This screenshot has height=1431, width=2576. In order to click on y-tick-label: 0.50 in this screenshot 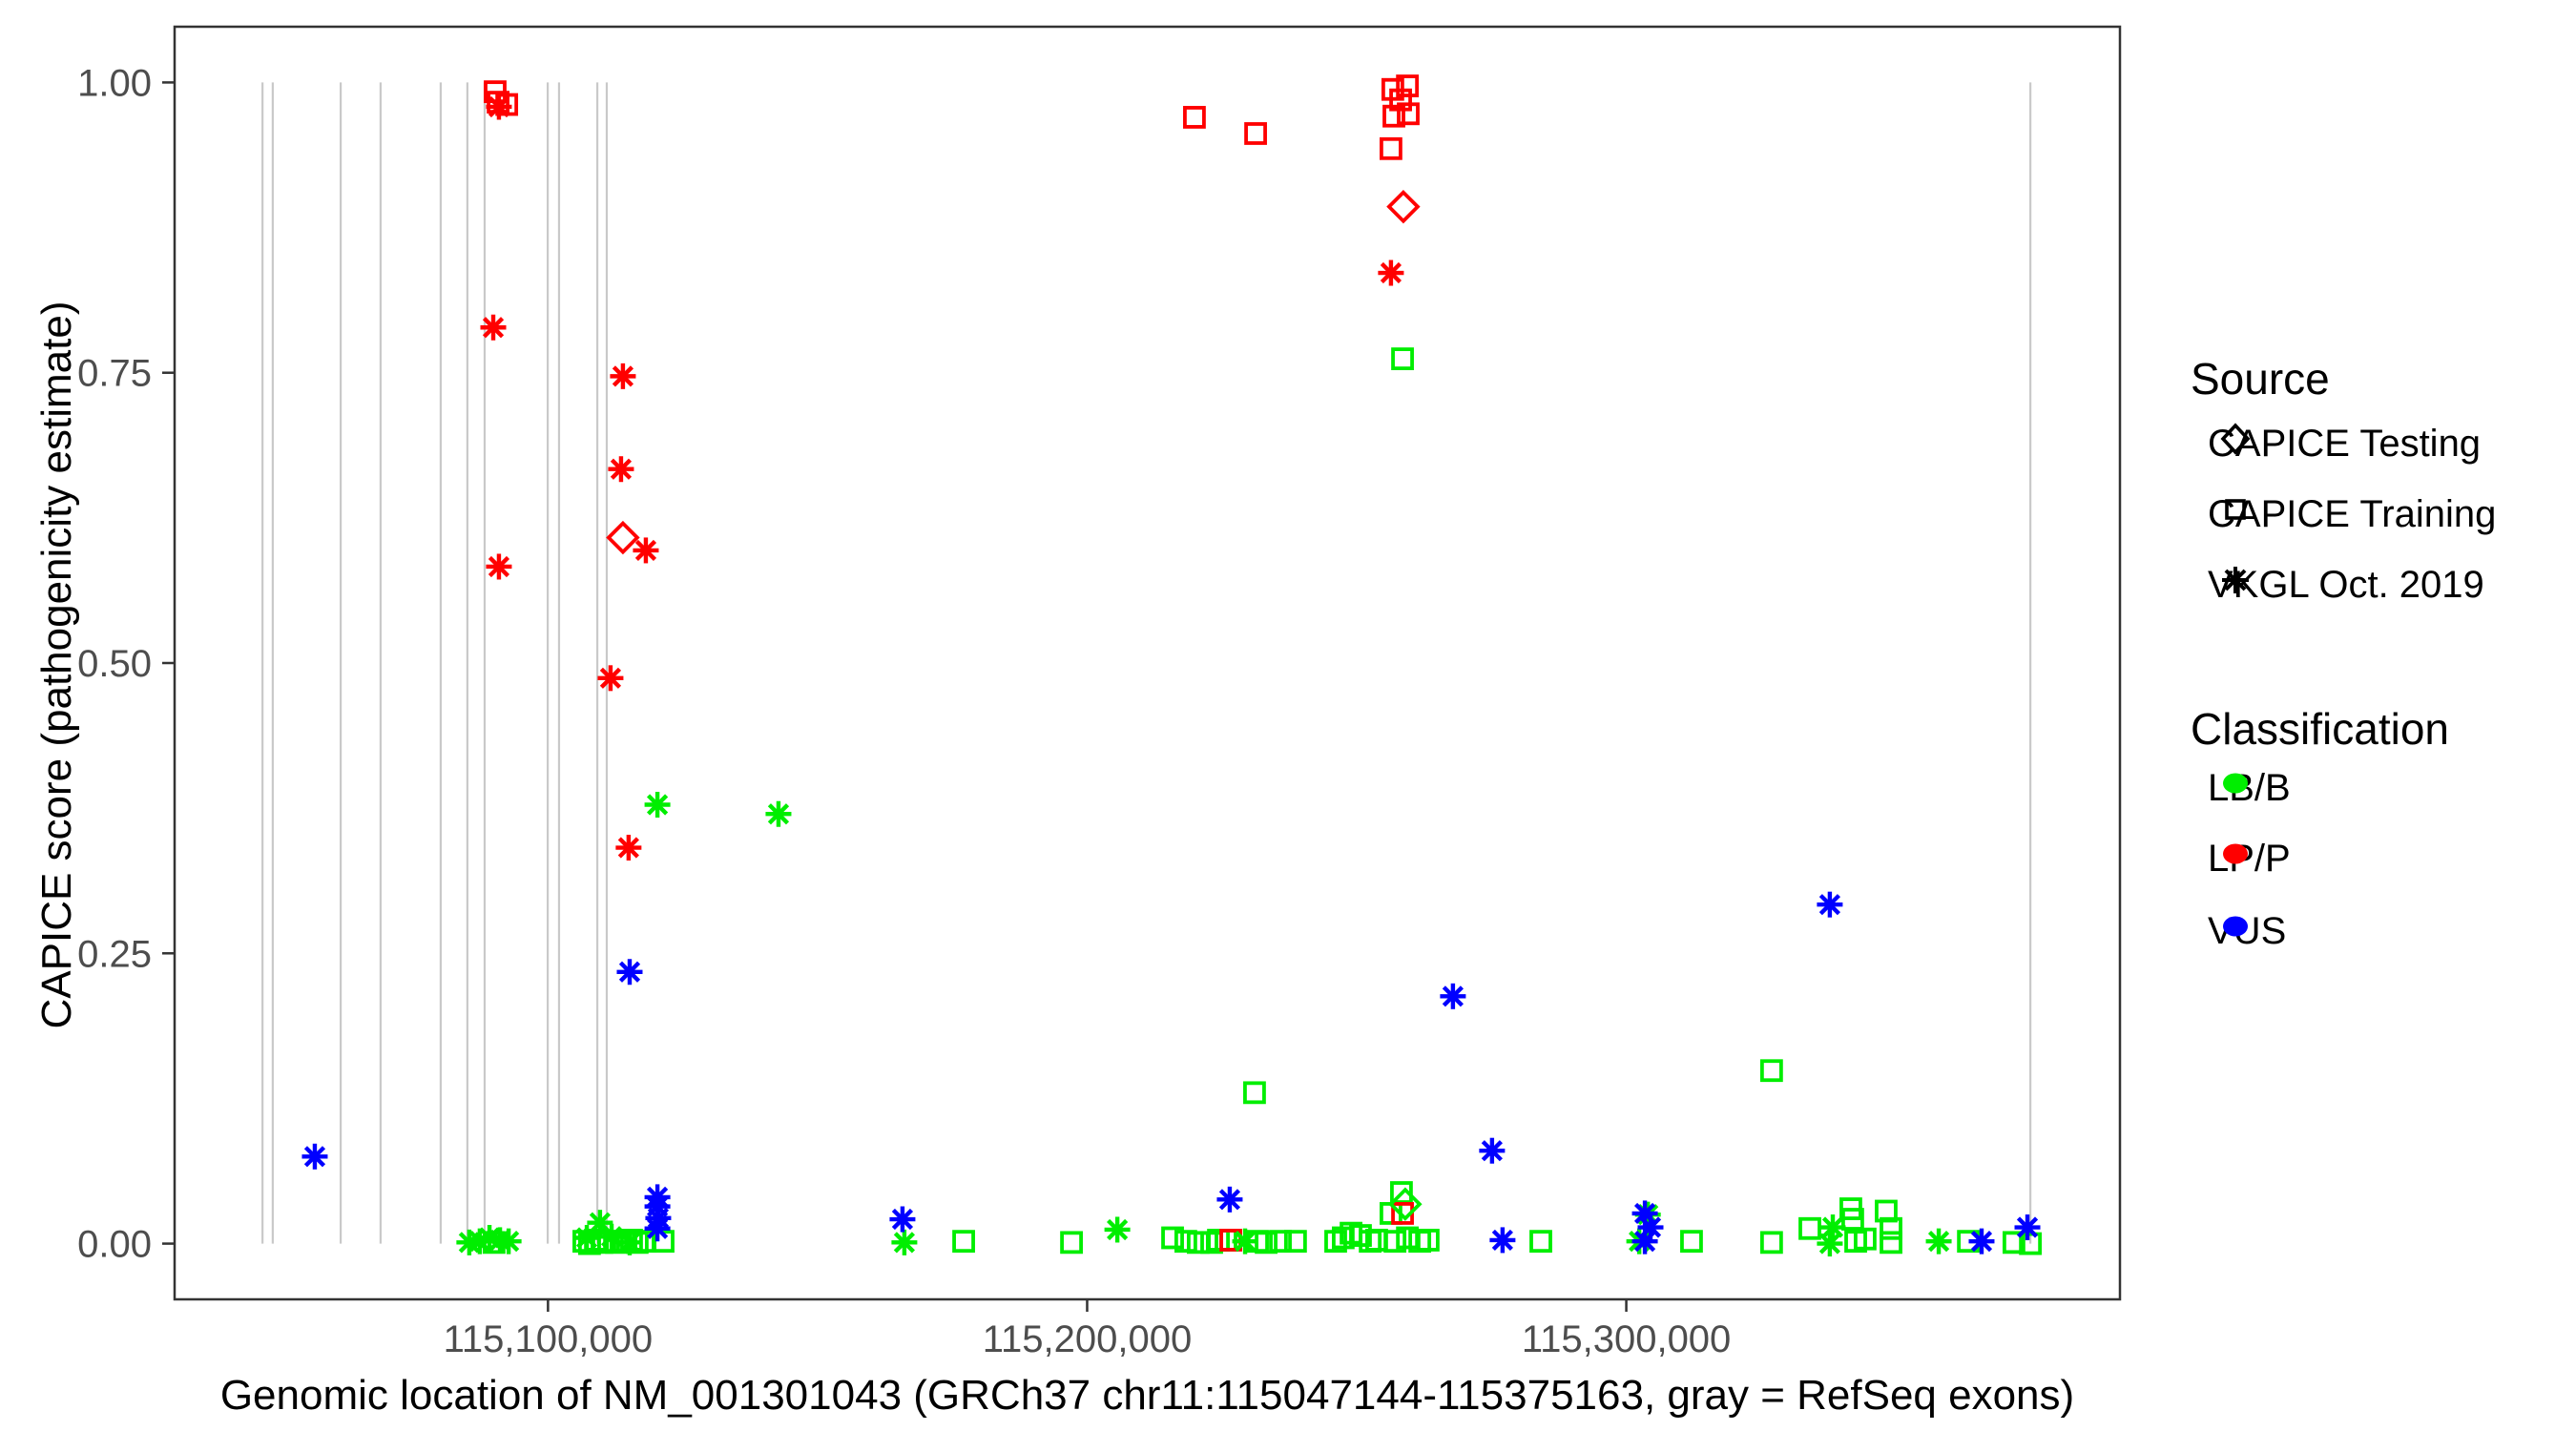, I will do `click(114, 664)`.